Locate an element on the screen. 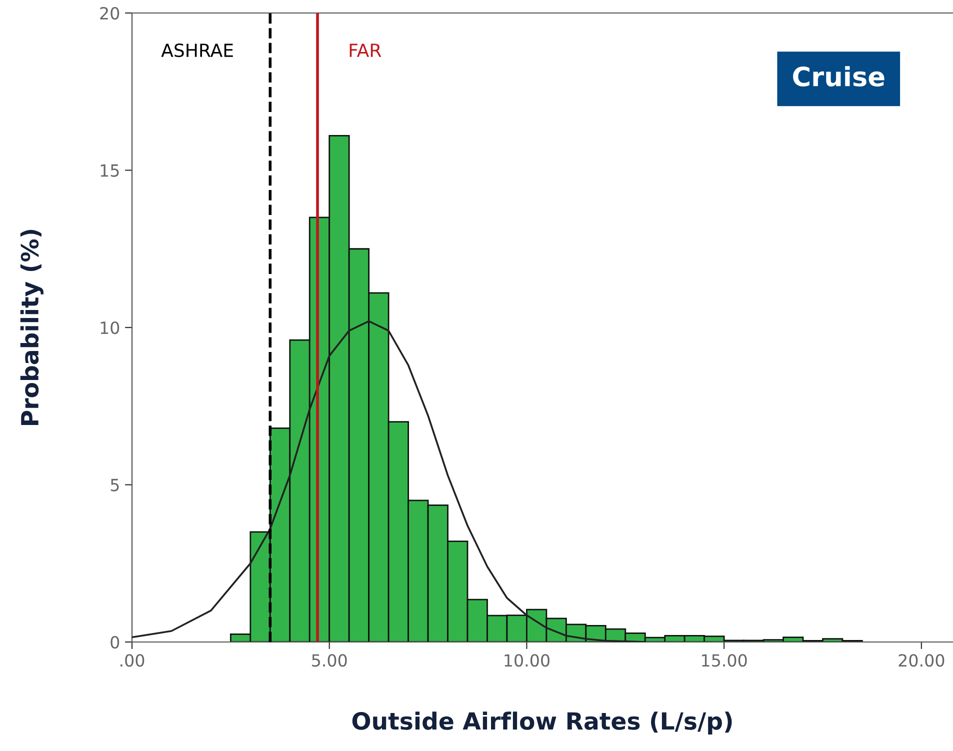 The height and width of the screenshot is (751, 953). x-tick-label: 10.00 is located at coordinates (527, 660).